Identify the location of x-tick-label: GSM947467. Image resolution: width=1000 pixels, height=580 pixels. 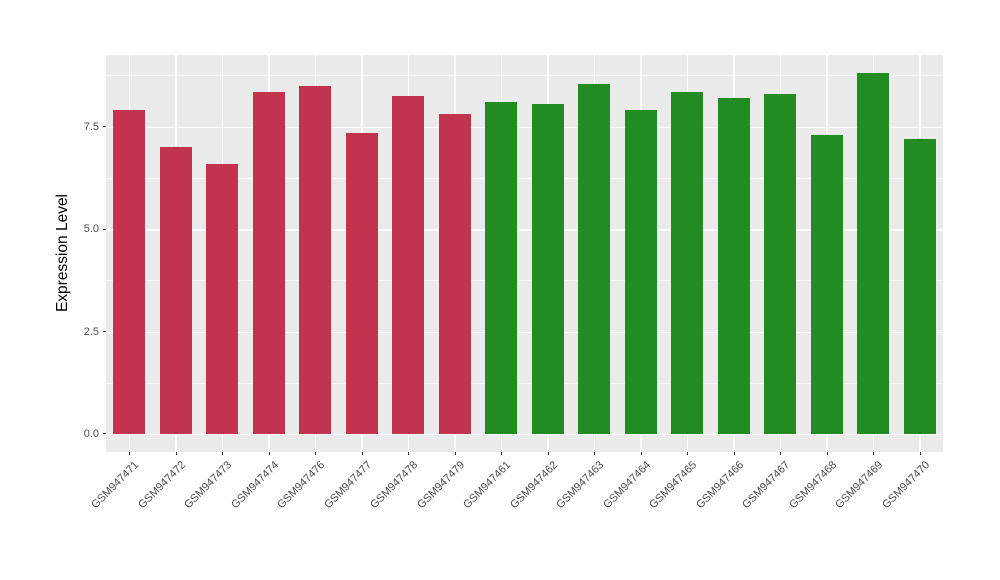
(766, 485).